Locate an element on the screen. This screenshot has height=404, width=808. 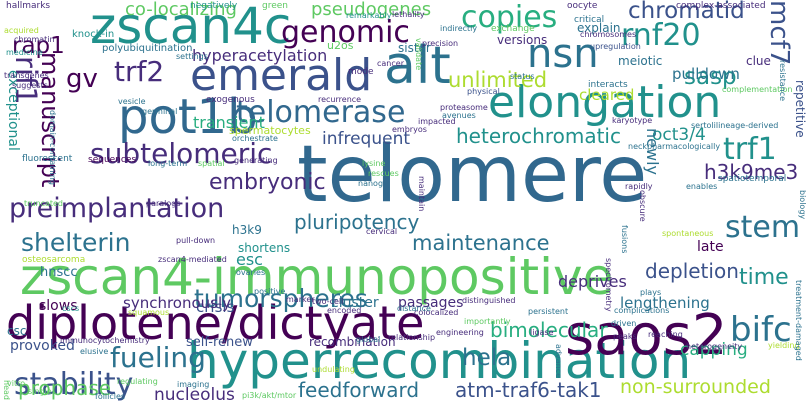
word: maintain is located at coordinates (421, 194).